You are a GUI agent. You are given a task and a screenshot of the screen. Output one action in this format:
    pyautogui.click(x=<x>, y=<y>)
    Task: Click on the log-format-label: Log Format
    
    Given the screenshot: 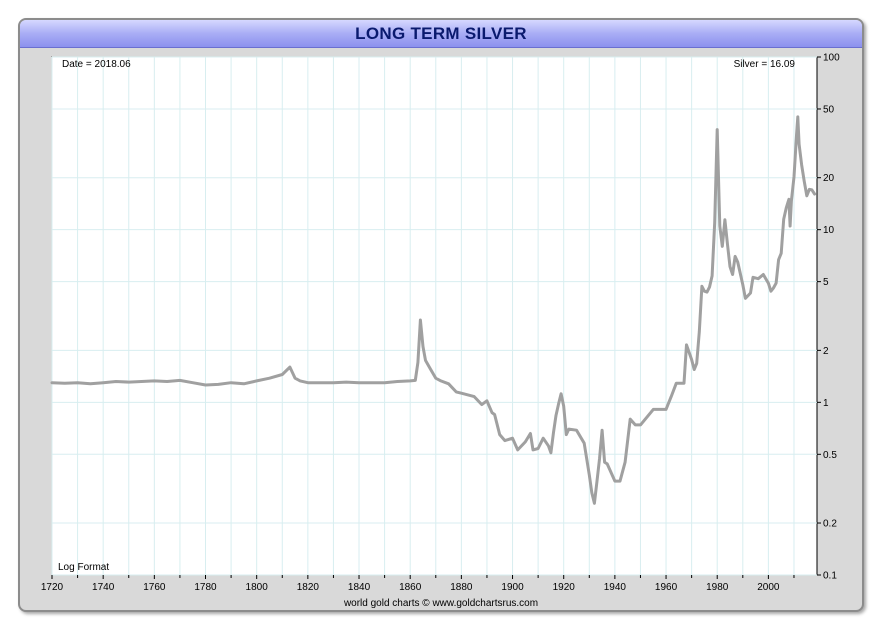 What is the action you would take?
    pyautogui.click(x=83, y=567)
    